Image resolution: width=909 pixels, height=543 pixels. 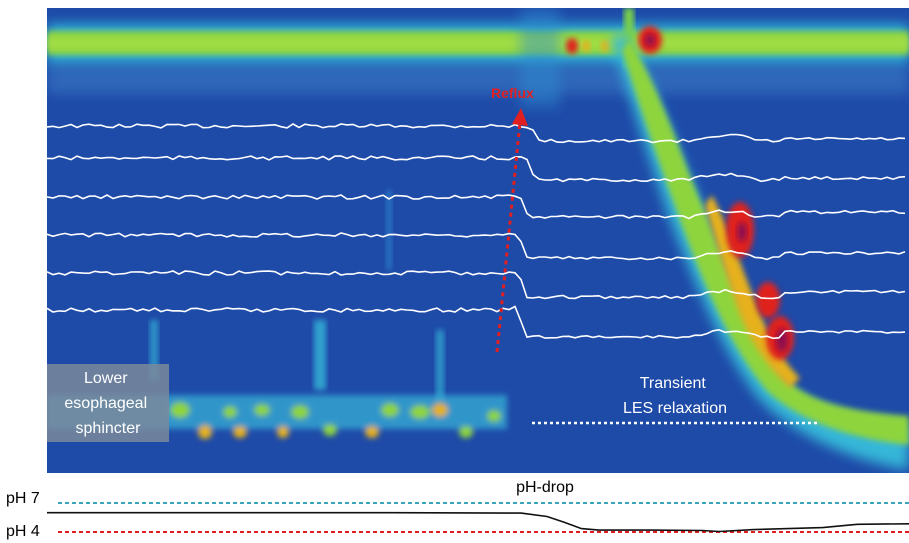 I want to click on reflux-arrowhead, so click(x=520, y=117).